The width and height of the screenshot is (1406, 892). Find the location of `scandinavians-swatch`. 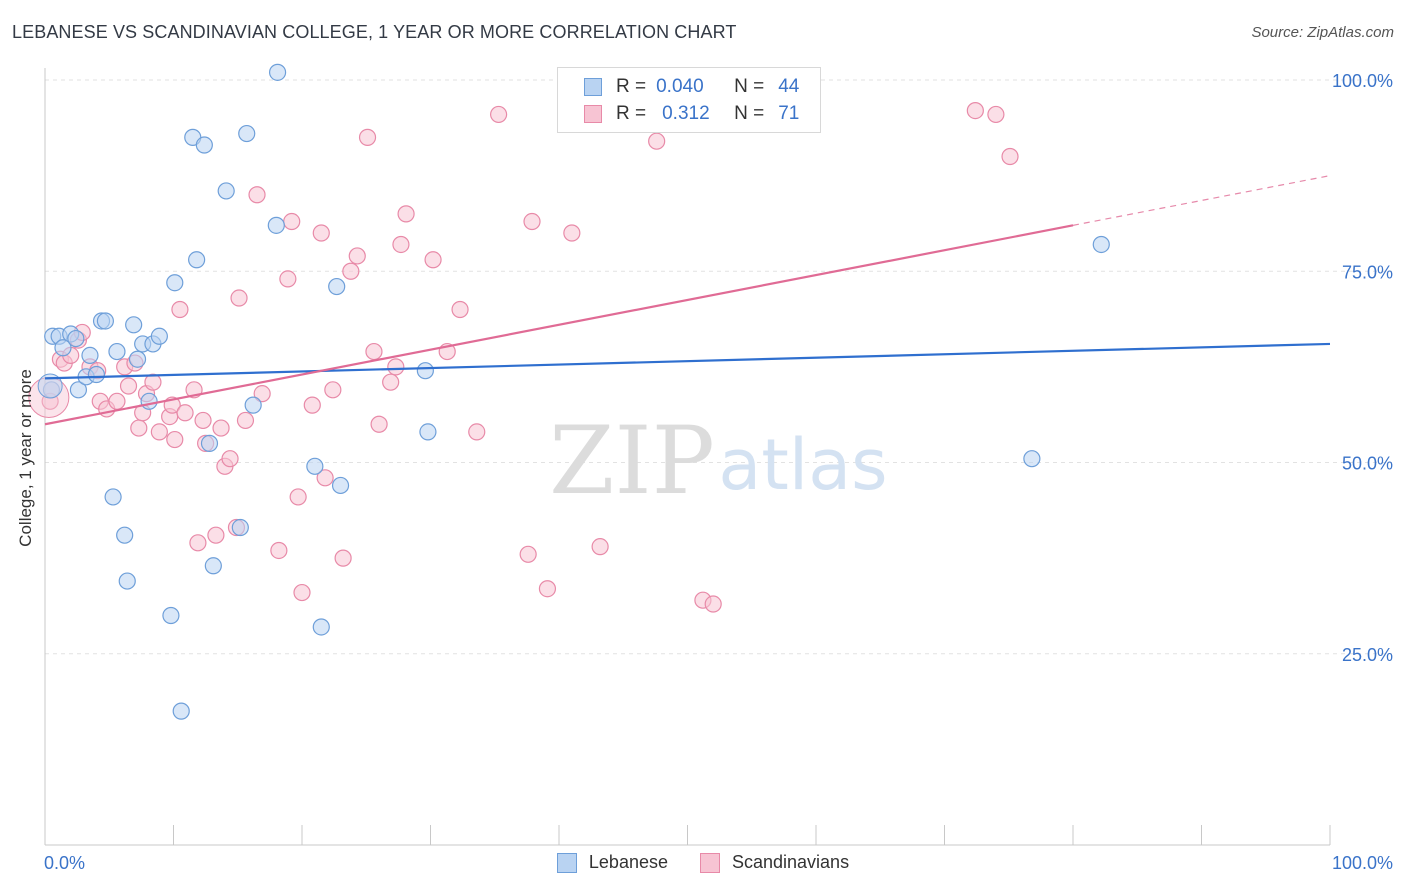

scandinavians-swatch is located at coordinates (709, 862).